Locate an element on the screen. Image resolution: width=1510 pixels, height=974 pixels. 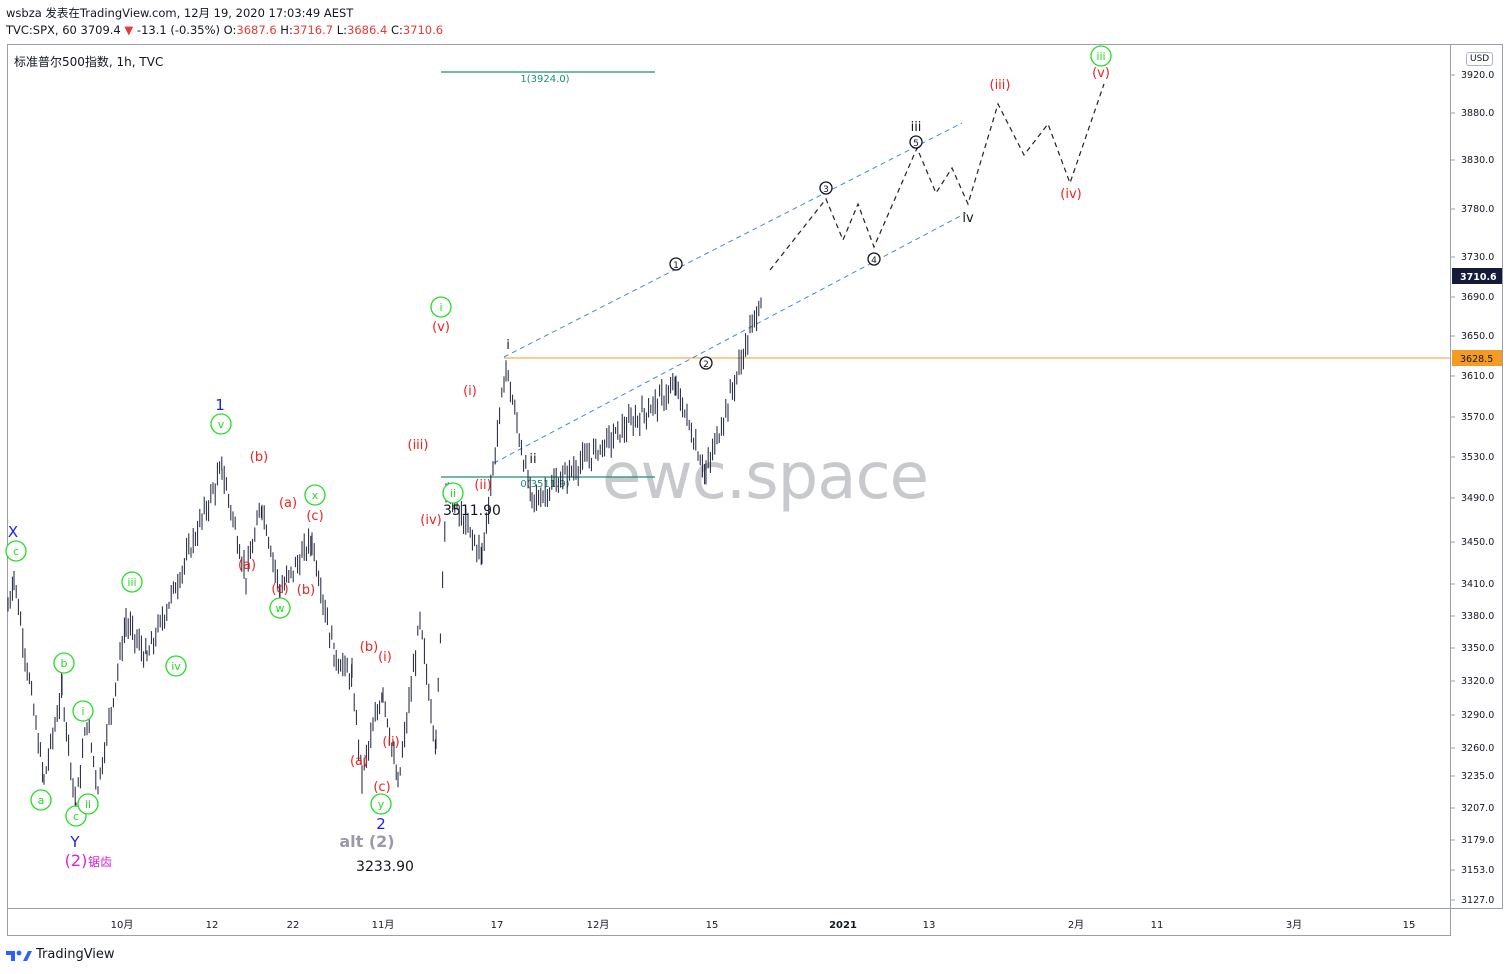
open-value: 3687.6 is located at coordinates (256, 30).